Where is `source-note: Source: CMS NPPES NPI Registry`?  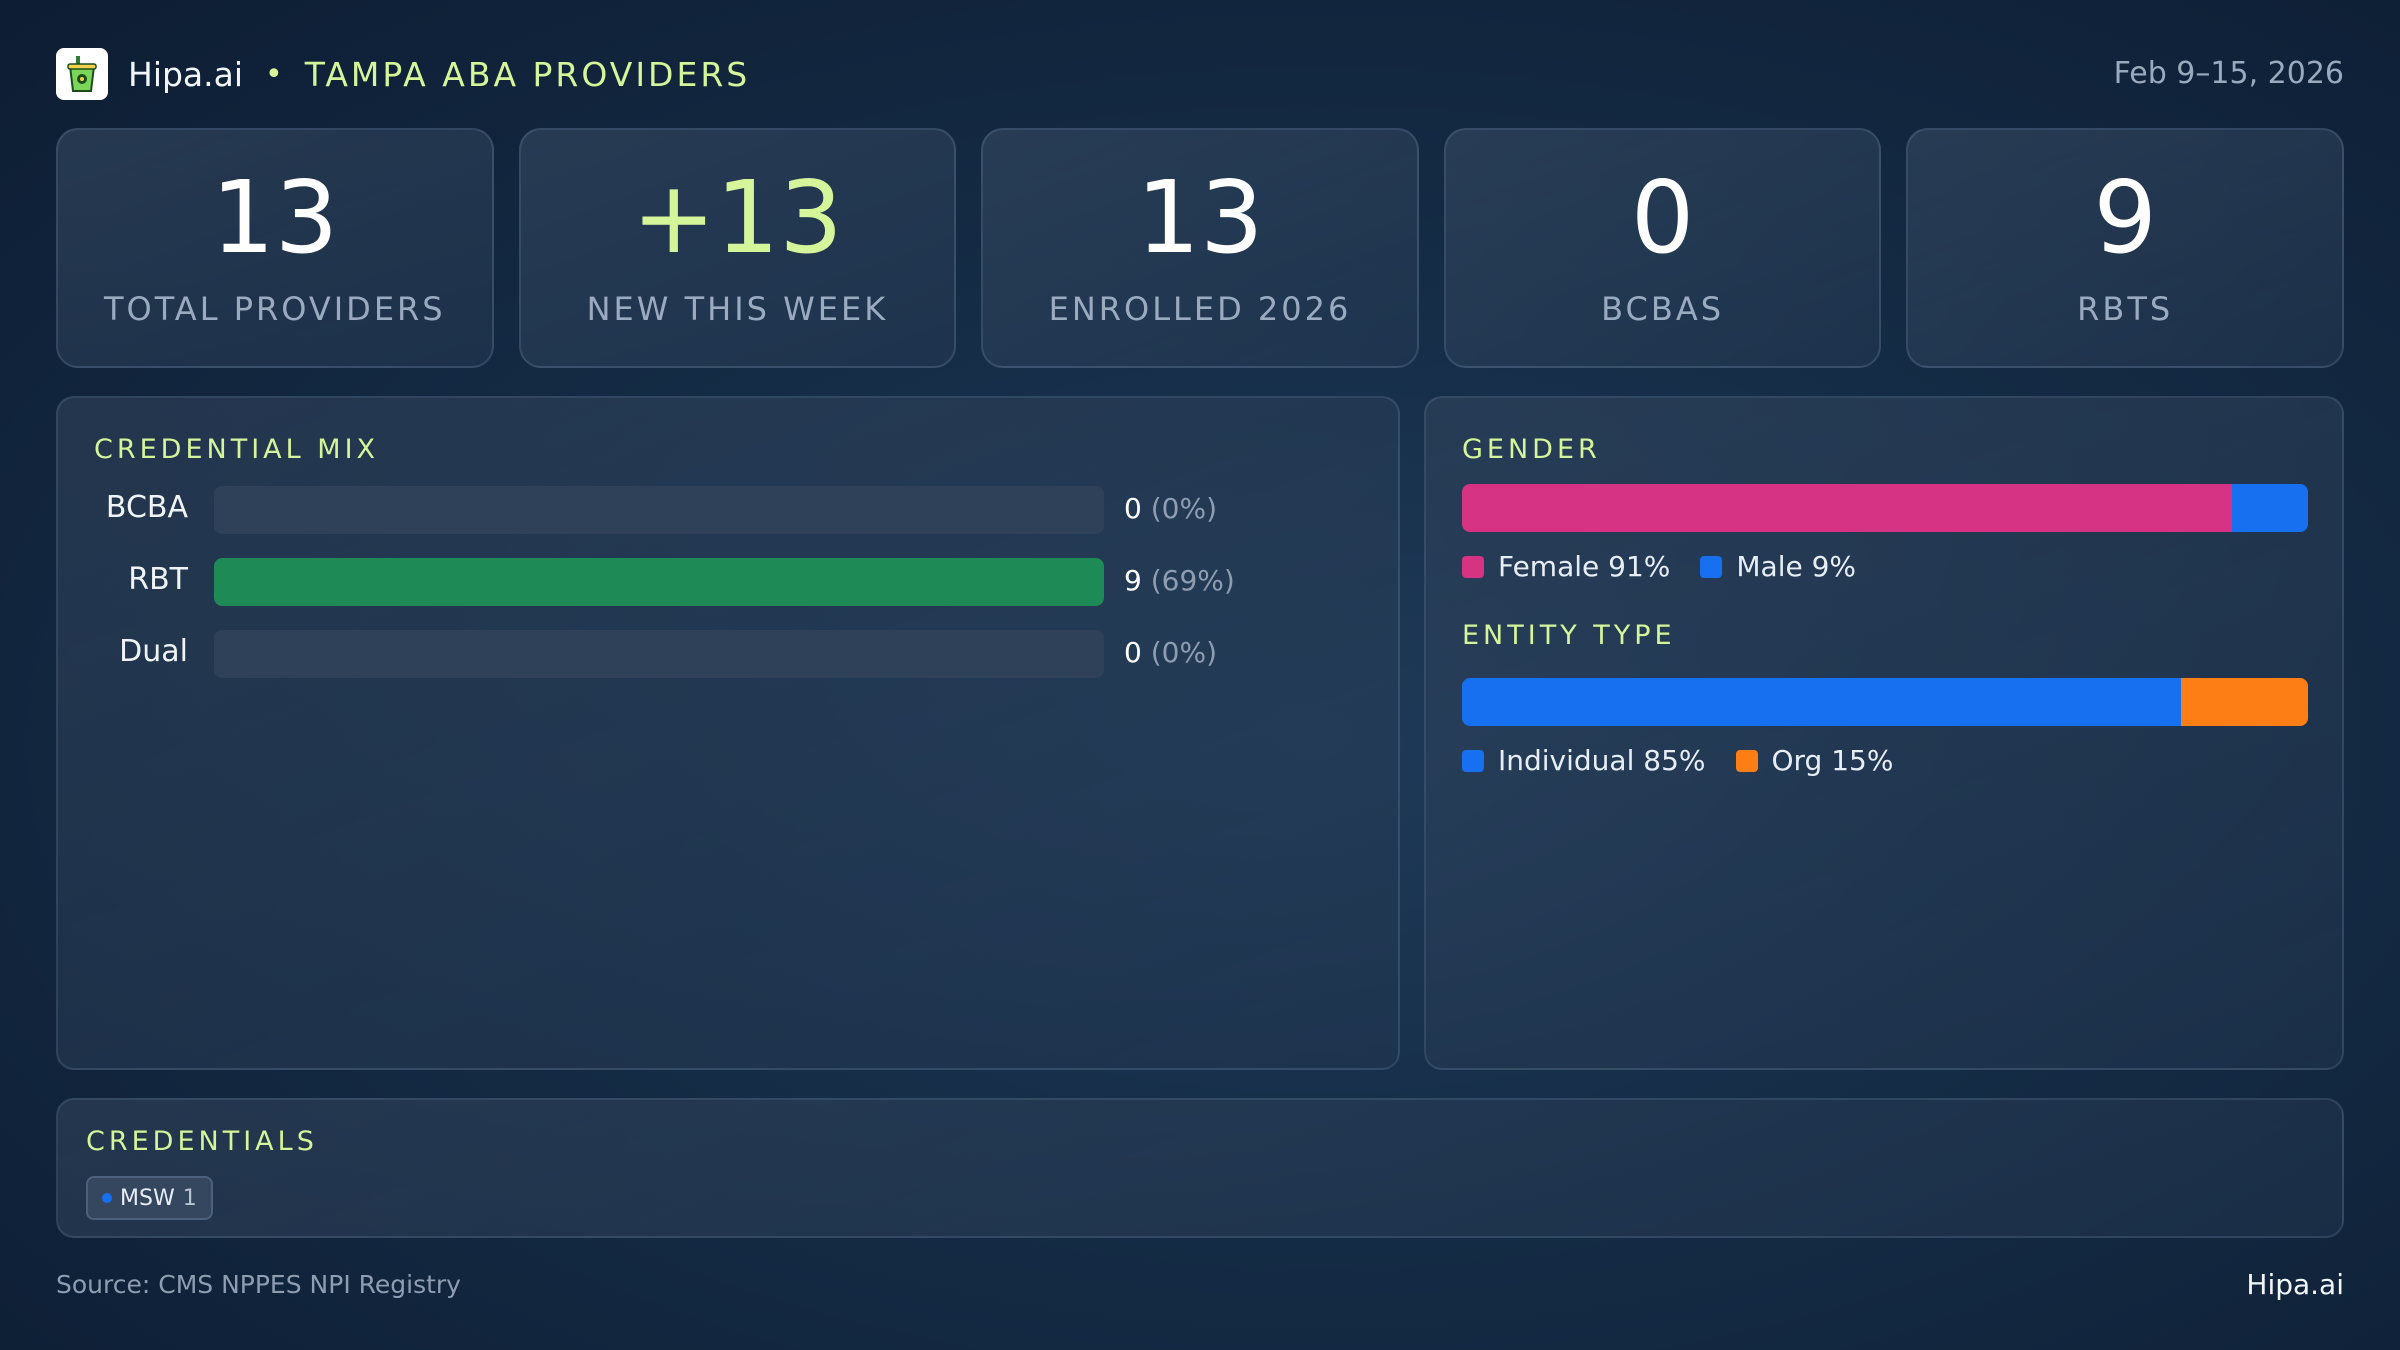
source-note: Source: CMS NPPES NPI Registry is located at coordinates (258, 1284).